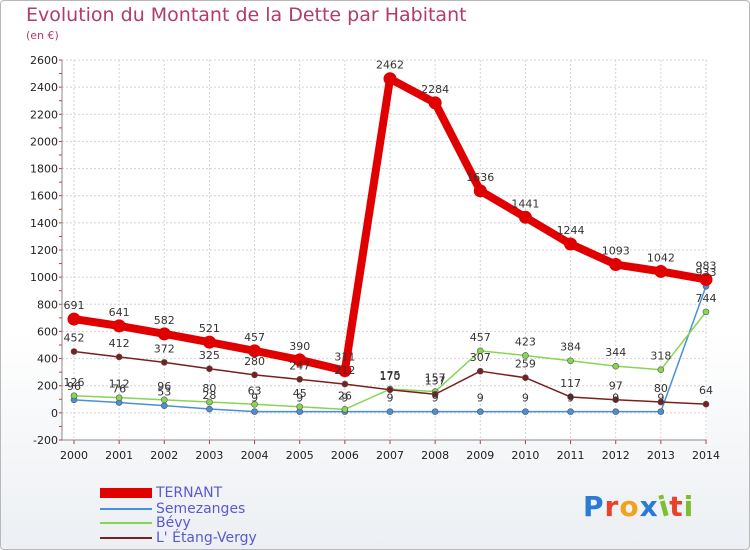 The image size is (750, 550). What do you see at coordinates (661, 455) in the screenshot?
I see `x-tick-label: 2013` at bounding box center [661, 455].